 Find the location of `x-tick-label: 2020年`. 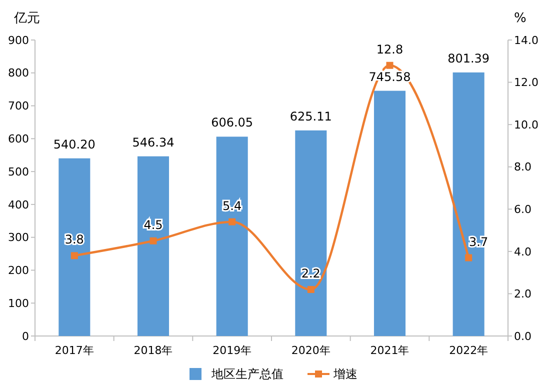

x-tick-label: 2020年 is located at coordinates (310, 350).